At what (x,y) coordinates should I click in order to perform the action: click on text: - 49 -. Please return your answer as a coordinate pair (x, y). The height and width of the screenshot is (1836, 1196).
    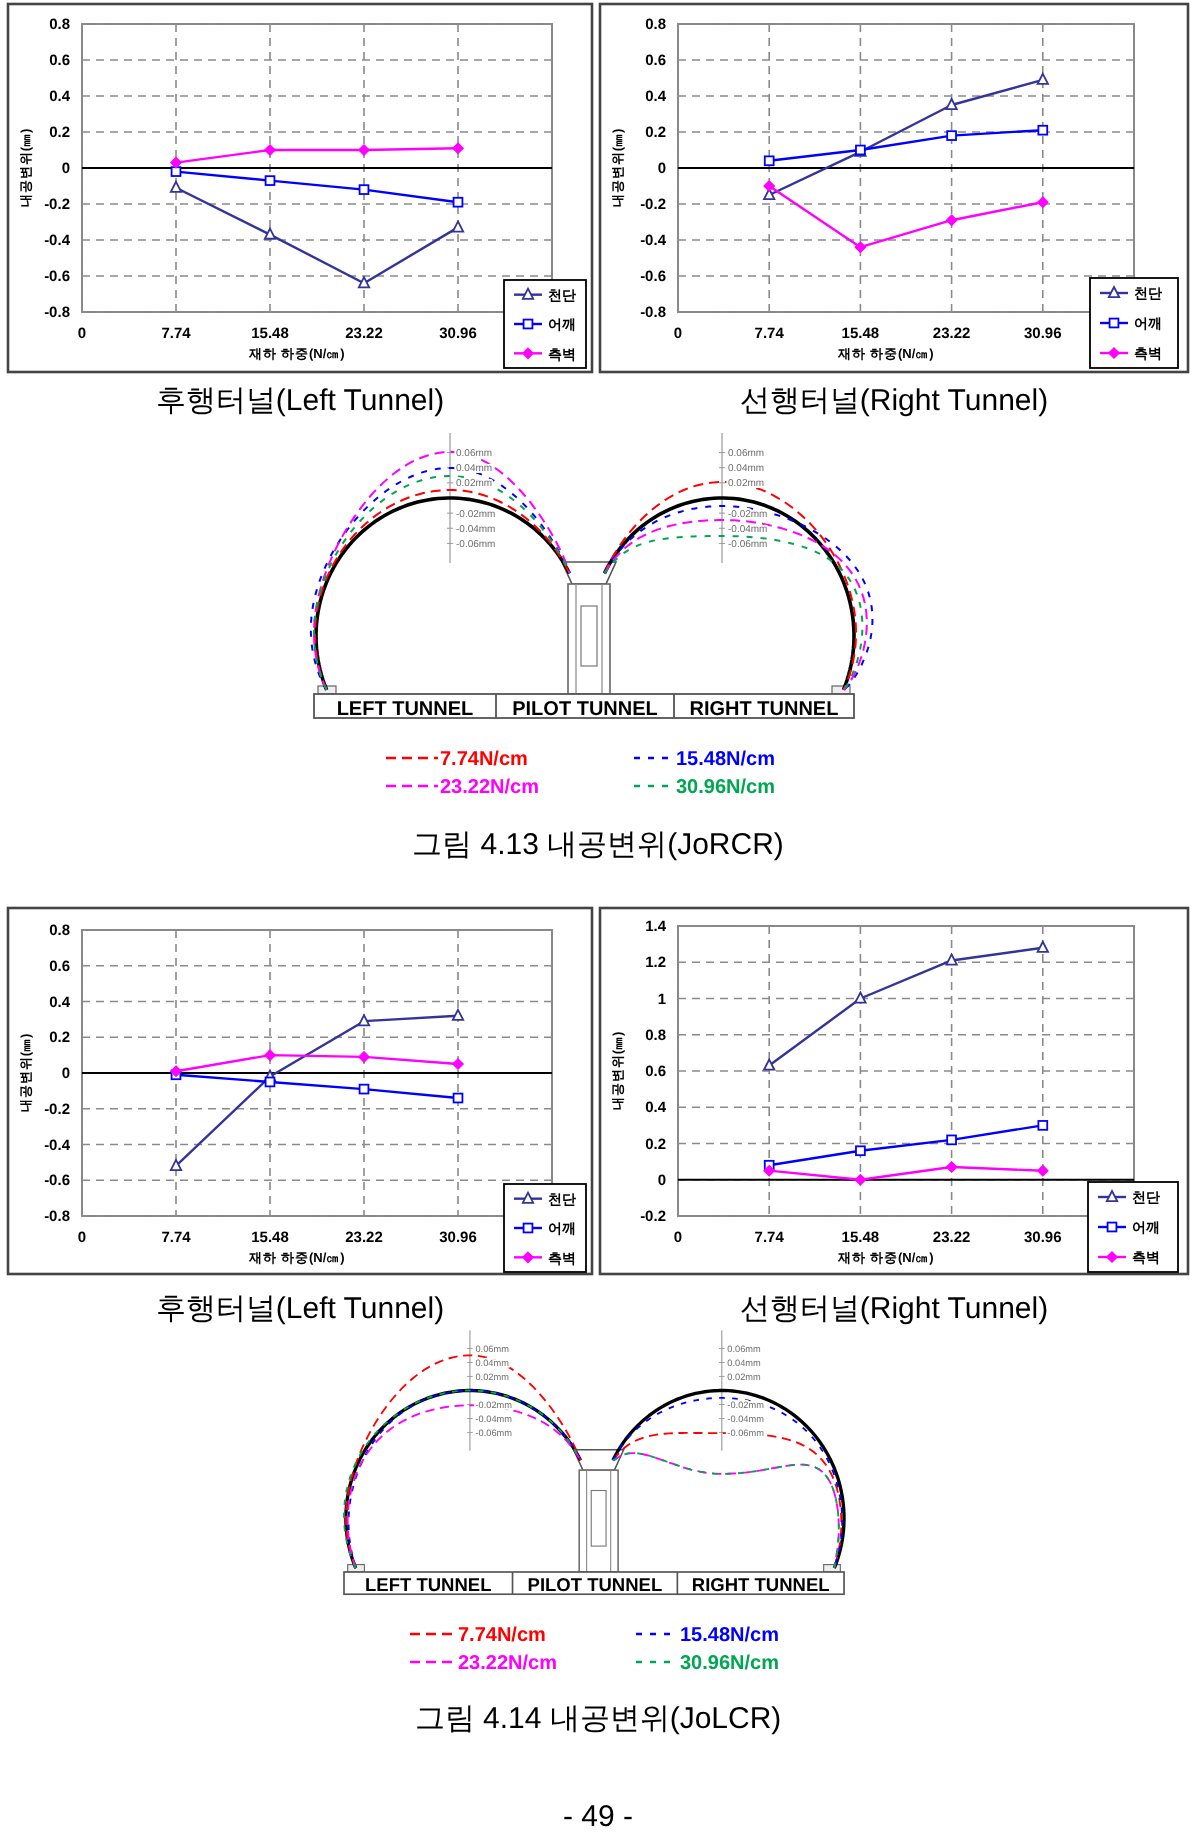
    Looking at the image, I should click on (598, 1817).